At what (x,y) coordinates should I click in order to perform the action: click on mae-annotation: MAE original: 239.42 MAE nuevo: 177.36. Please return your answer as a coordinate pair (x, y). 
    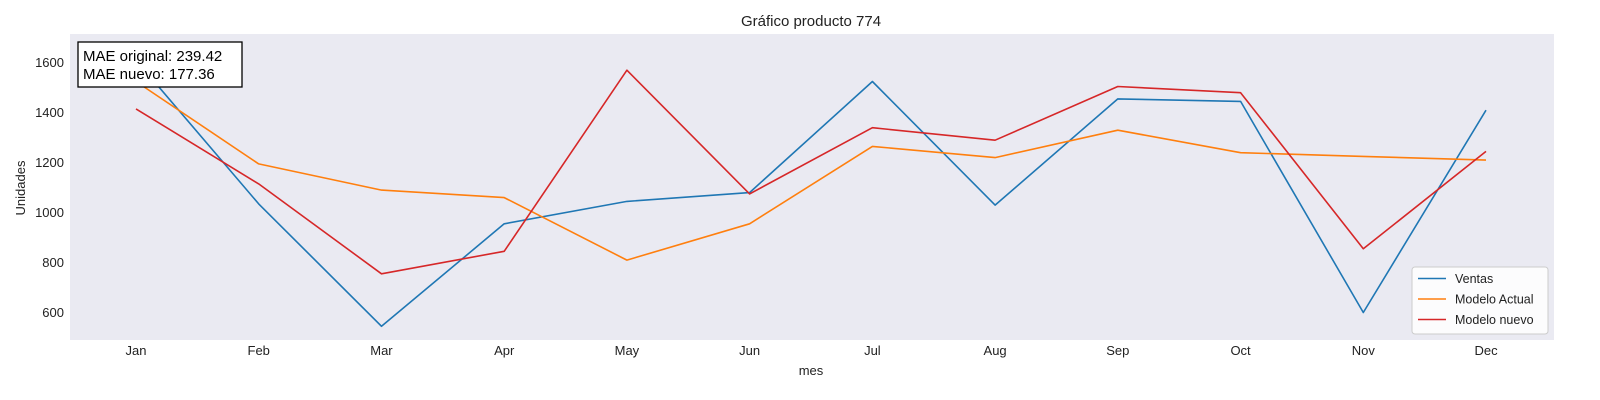
    Looking at the image, I should click on (160, 64).